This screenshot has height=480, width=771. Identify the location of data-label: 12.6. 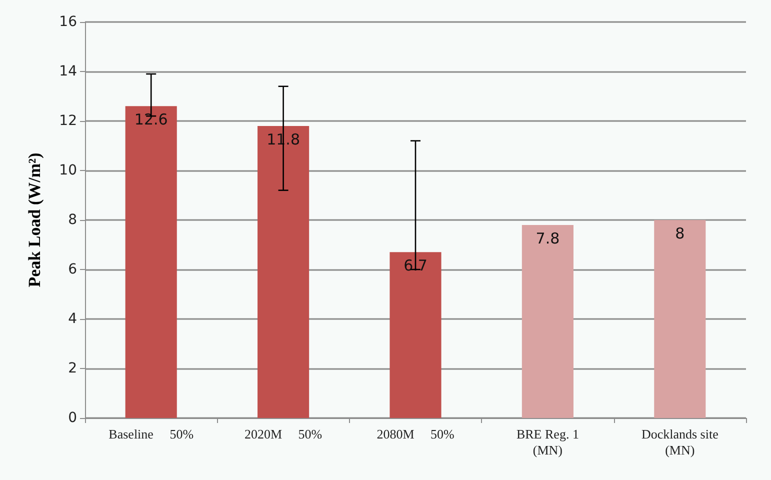
(151, 119).